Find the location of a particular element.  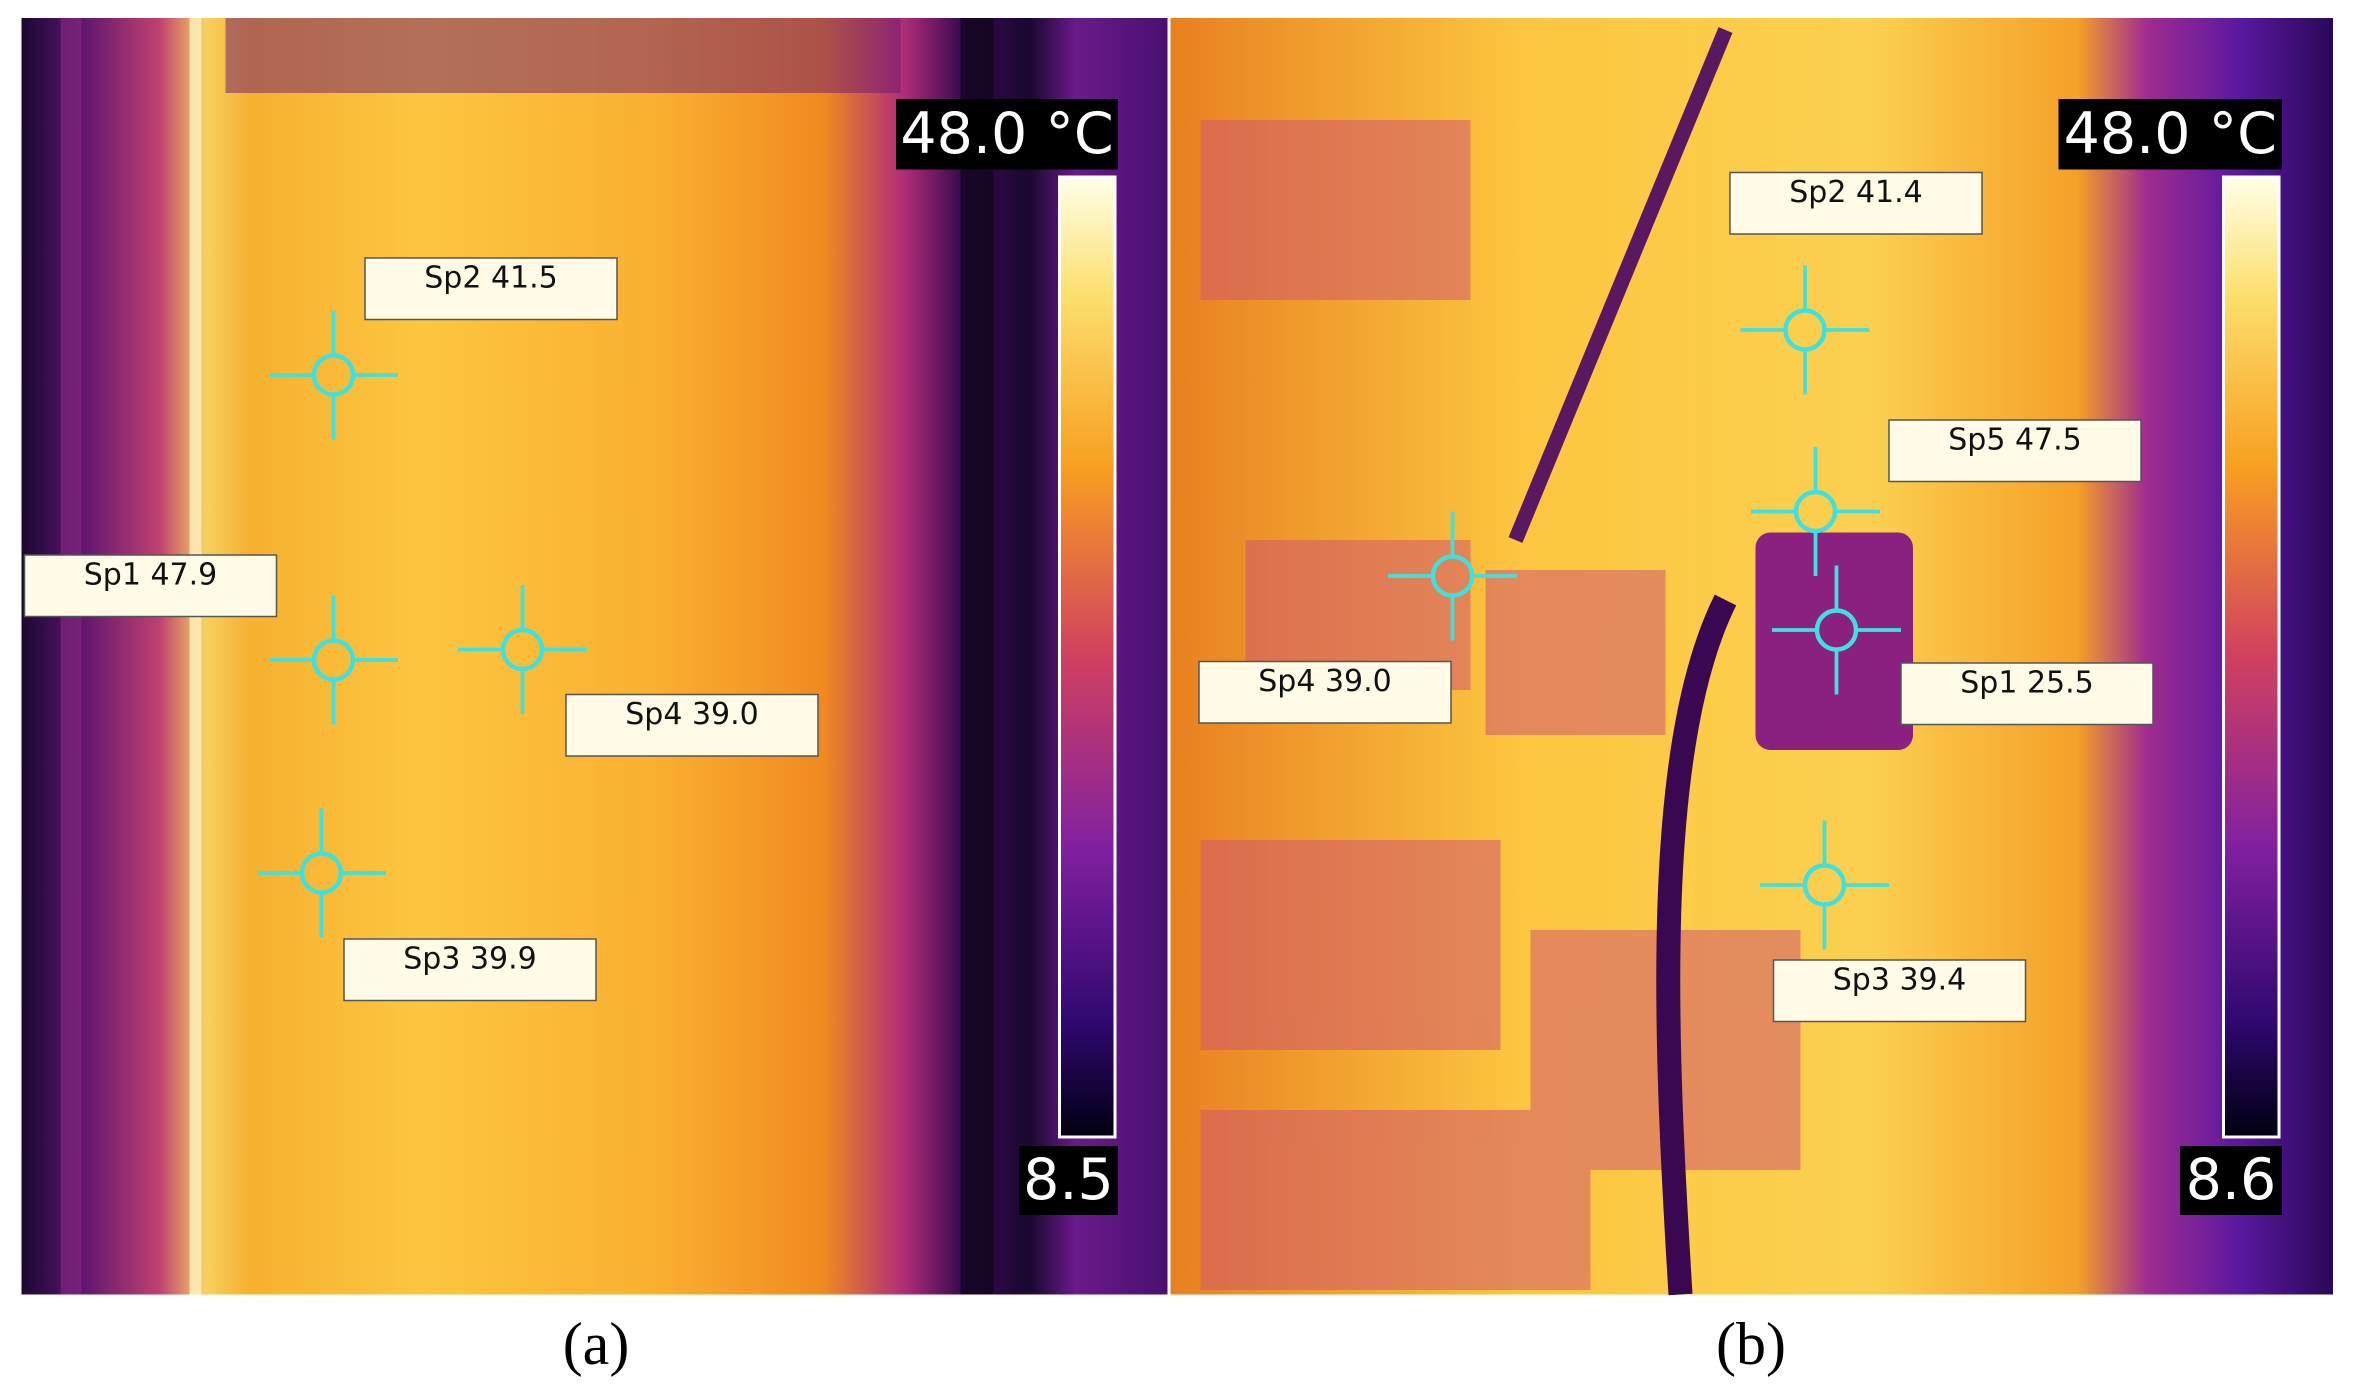

spot-label: Sp2 41.4 is located at coordinates (1856, 192).